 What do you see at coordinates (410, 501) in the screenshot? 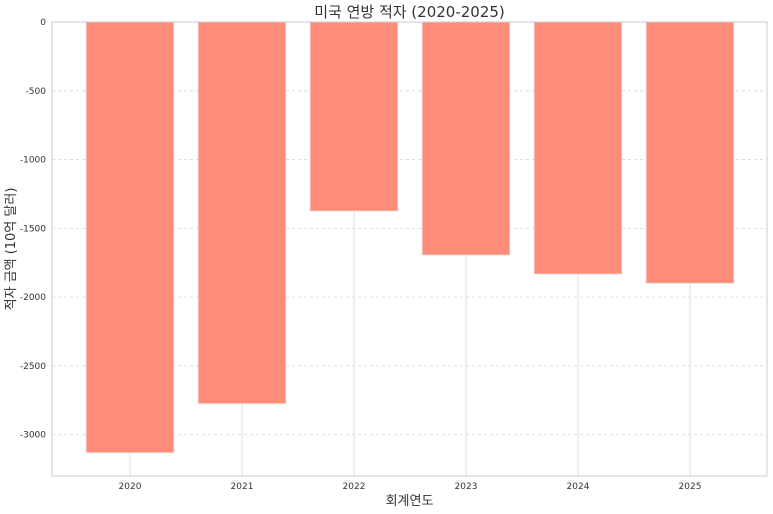
I see `x-axis-label: 회계연도` at bounding box center [410, 501].